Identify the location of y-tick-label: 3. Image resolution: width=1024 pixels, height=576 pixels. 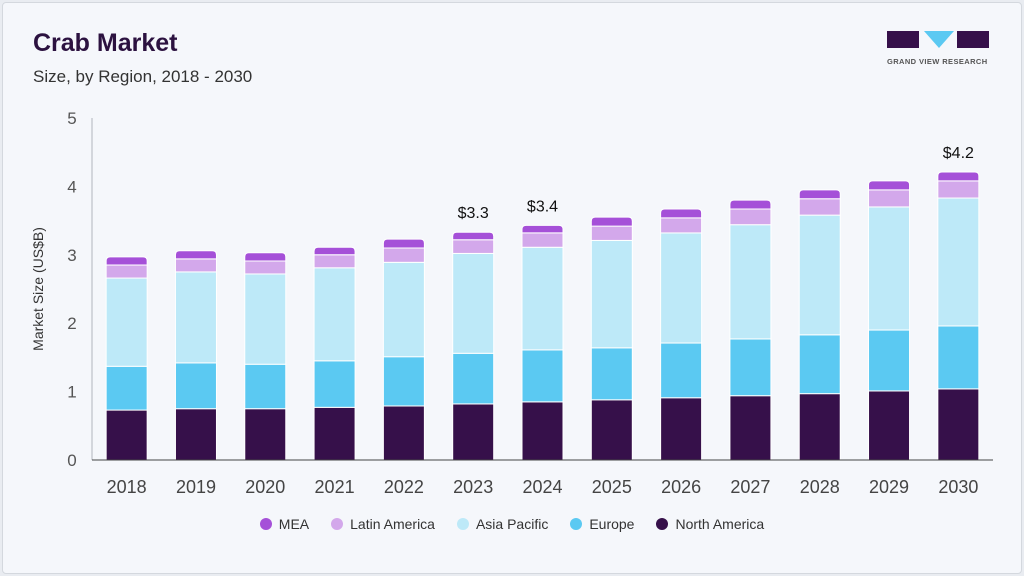
(71, 255).